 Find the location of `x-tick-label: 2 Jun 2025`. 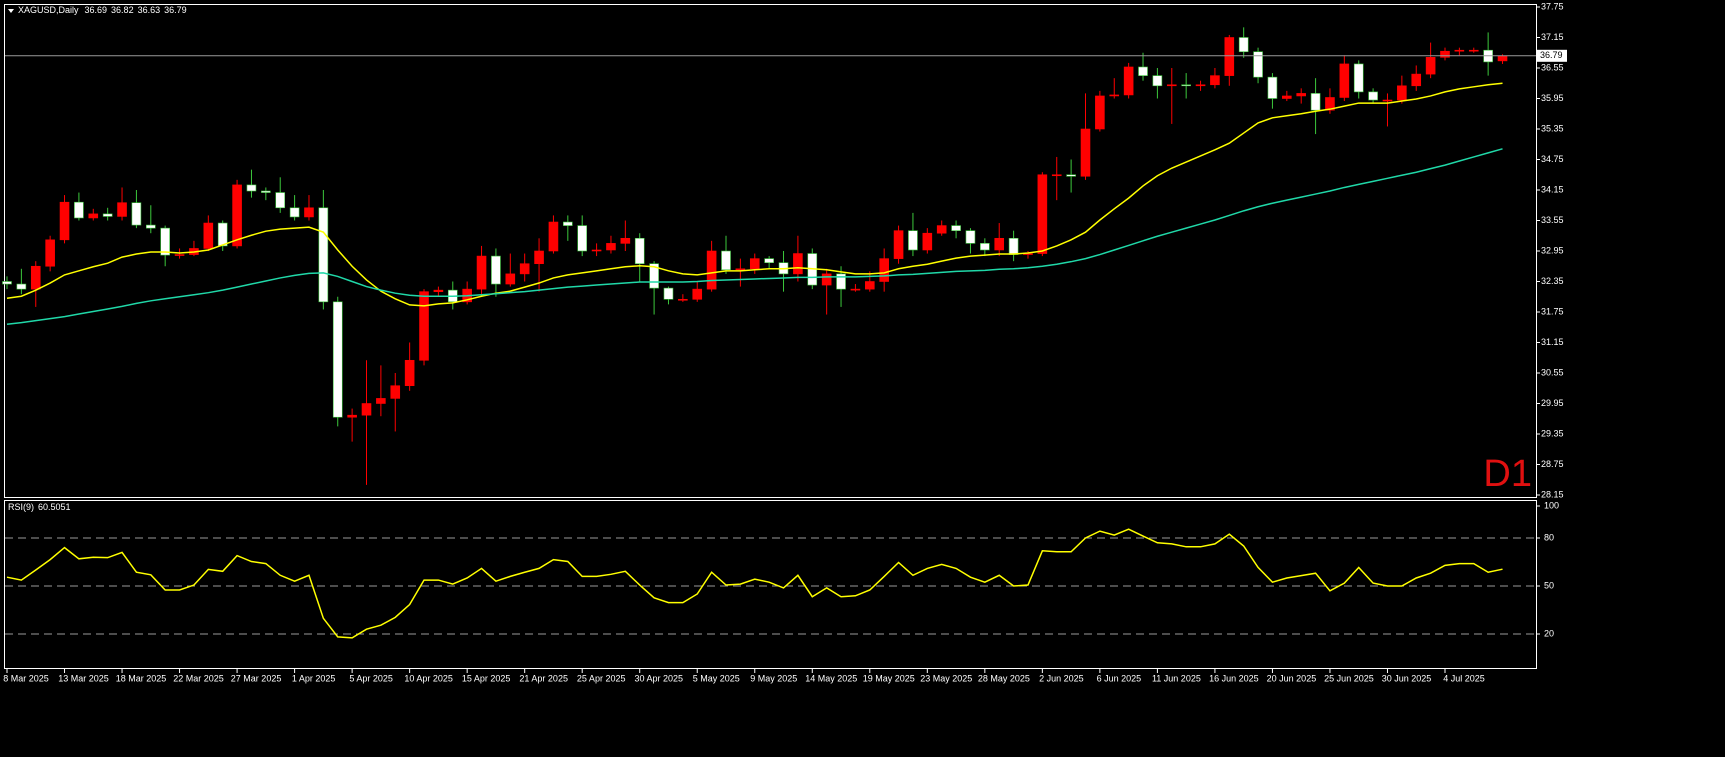

x-tick-label: 2 Jun 2025 is located at coordinates (1061, 678).